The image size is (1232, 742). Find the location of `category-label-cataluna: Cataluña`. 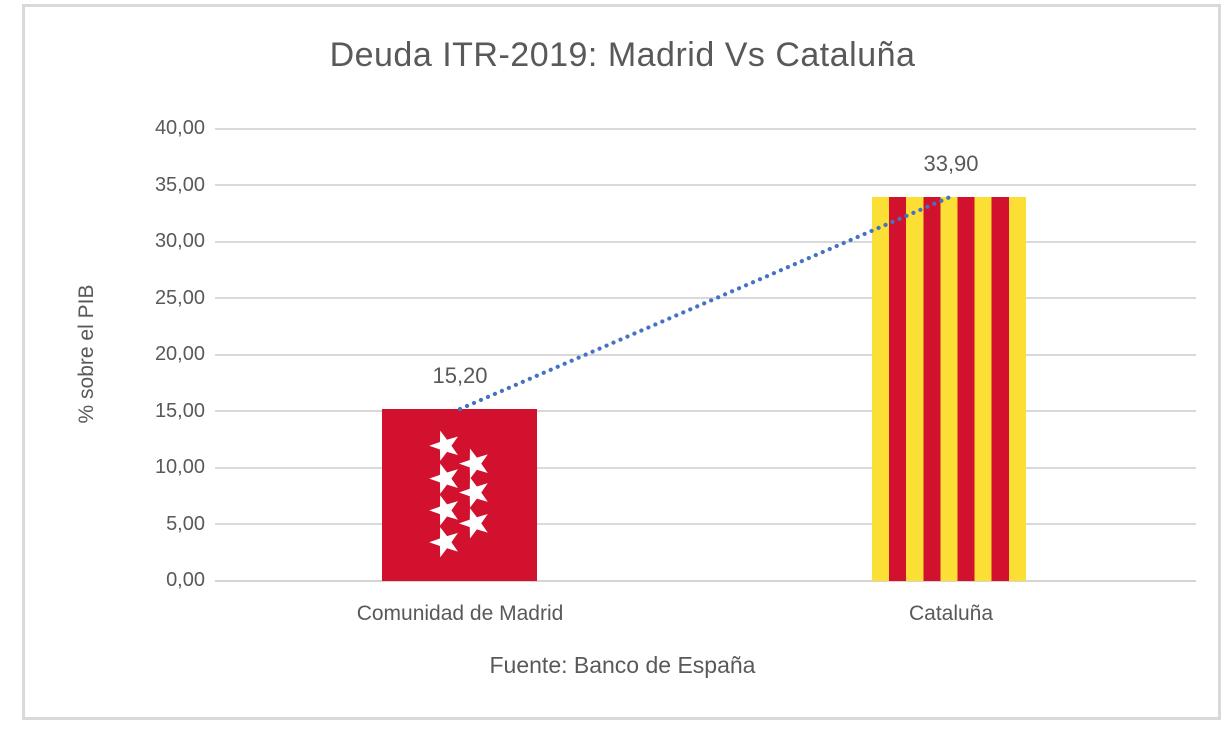

category-label-cataluna: Cataluña is located at coordinates (951, 613).